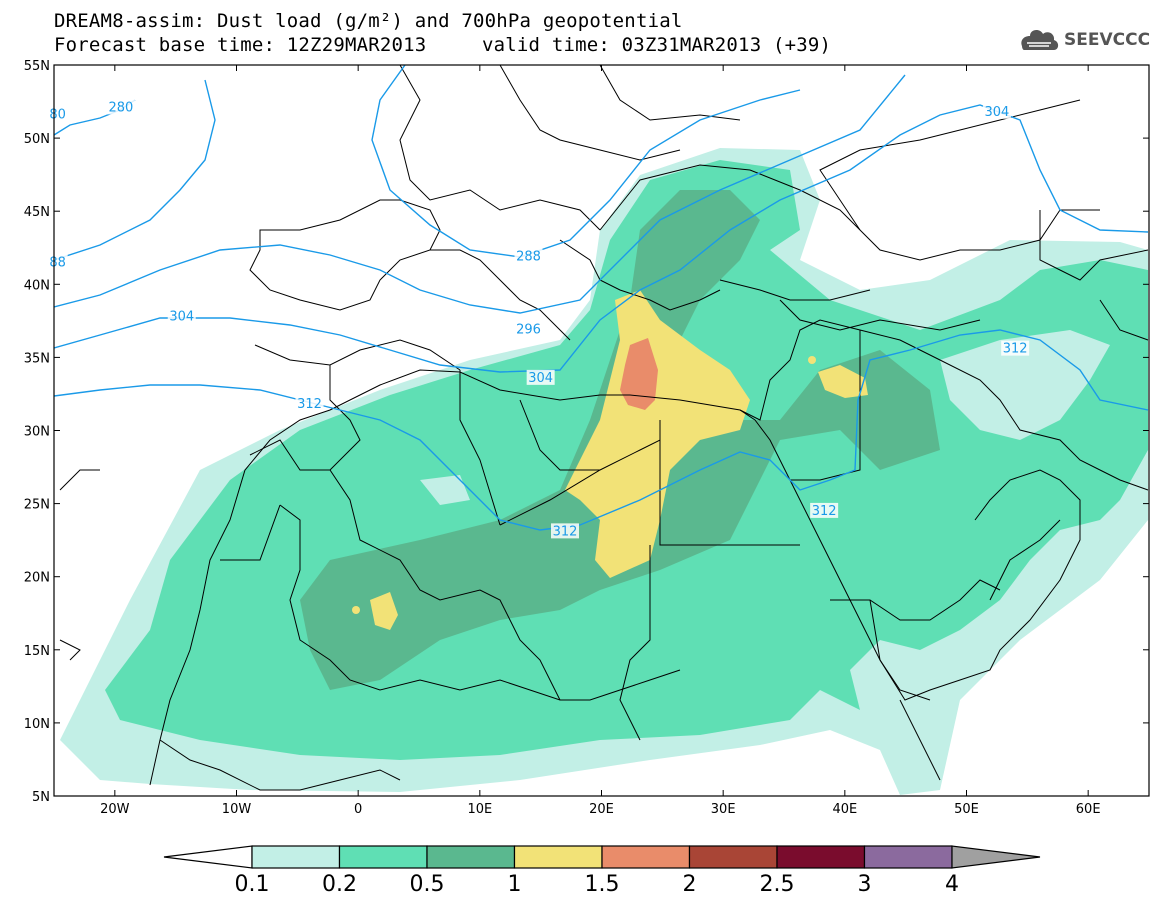 Image resolution: width=1165 pixels, height=907 pixels. Describe the element at coordinates (37, 212) in the screenshot. I see `lat-label: 45N` at that location.